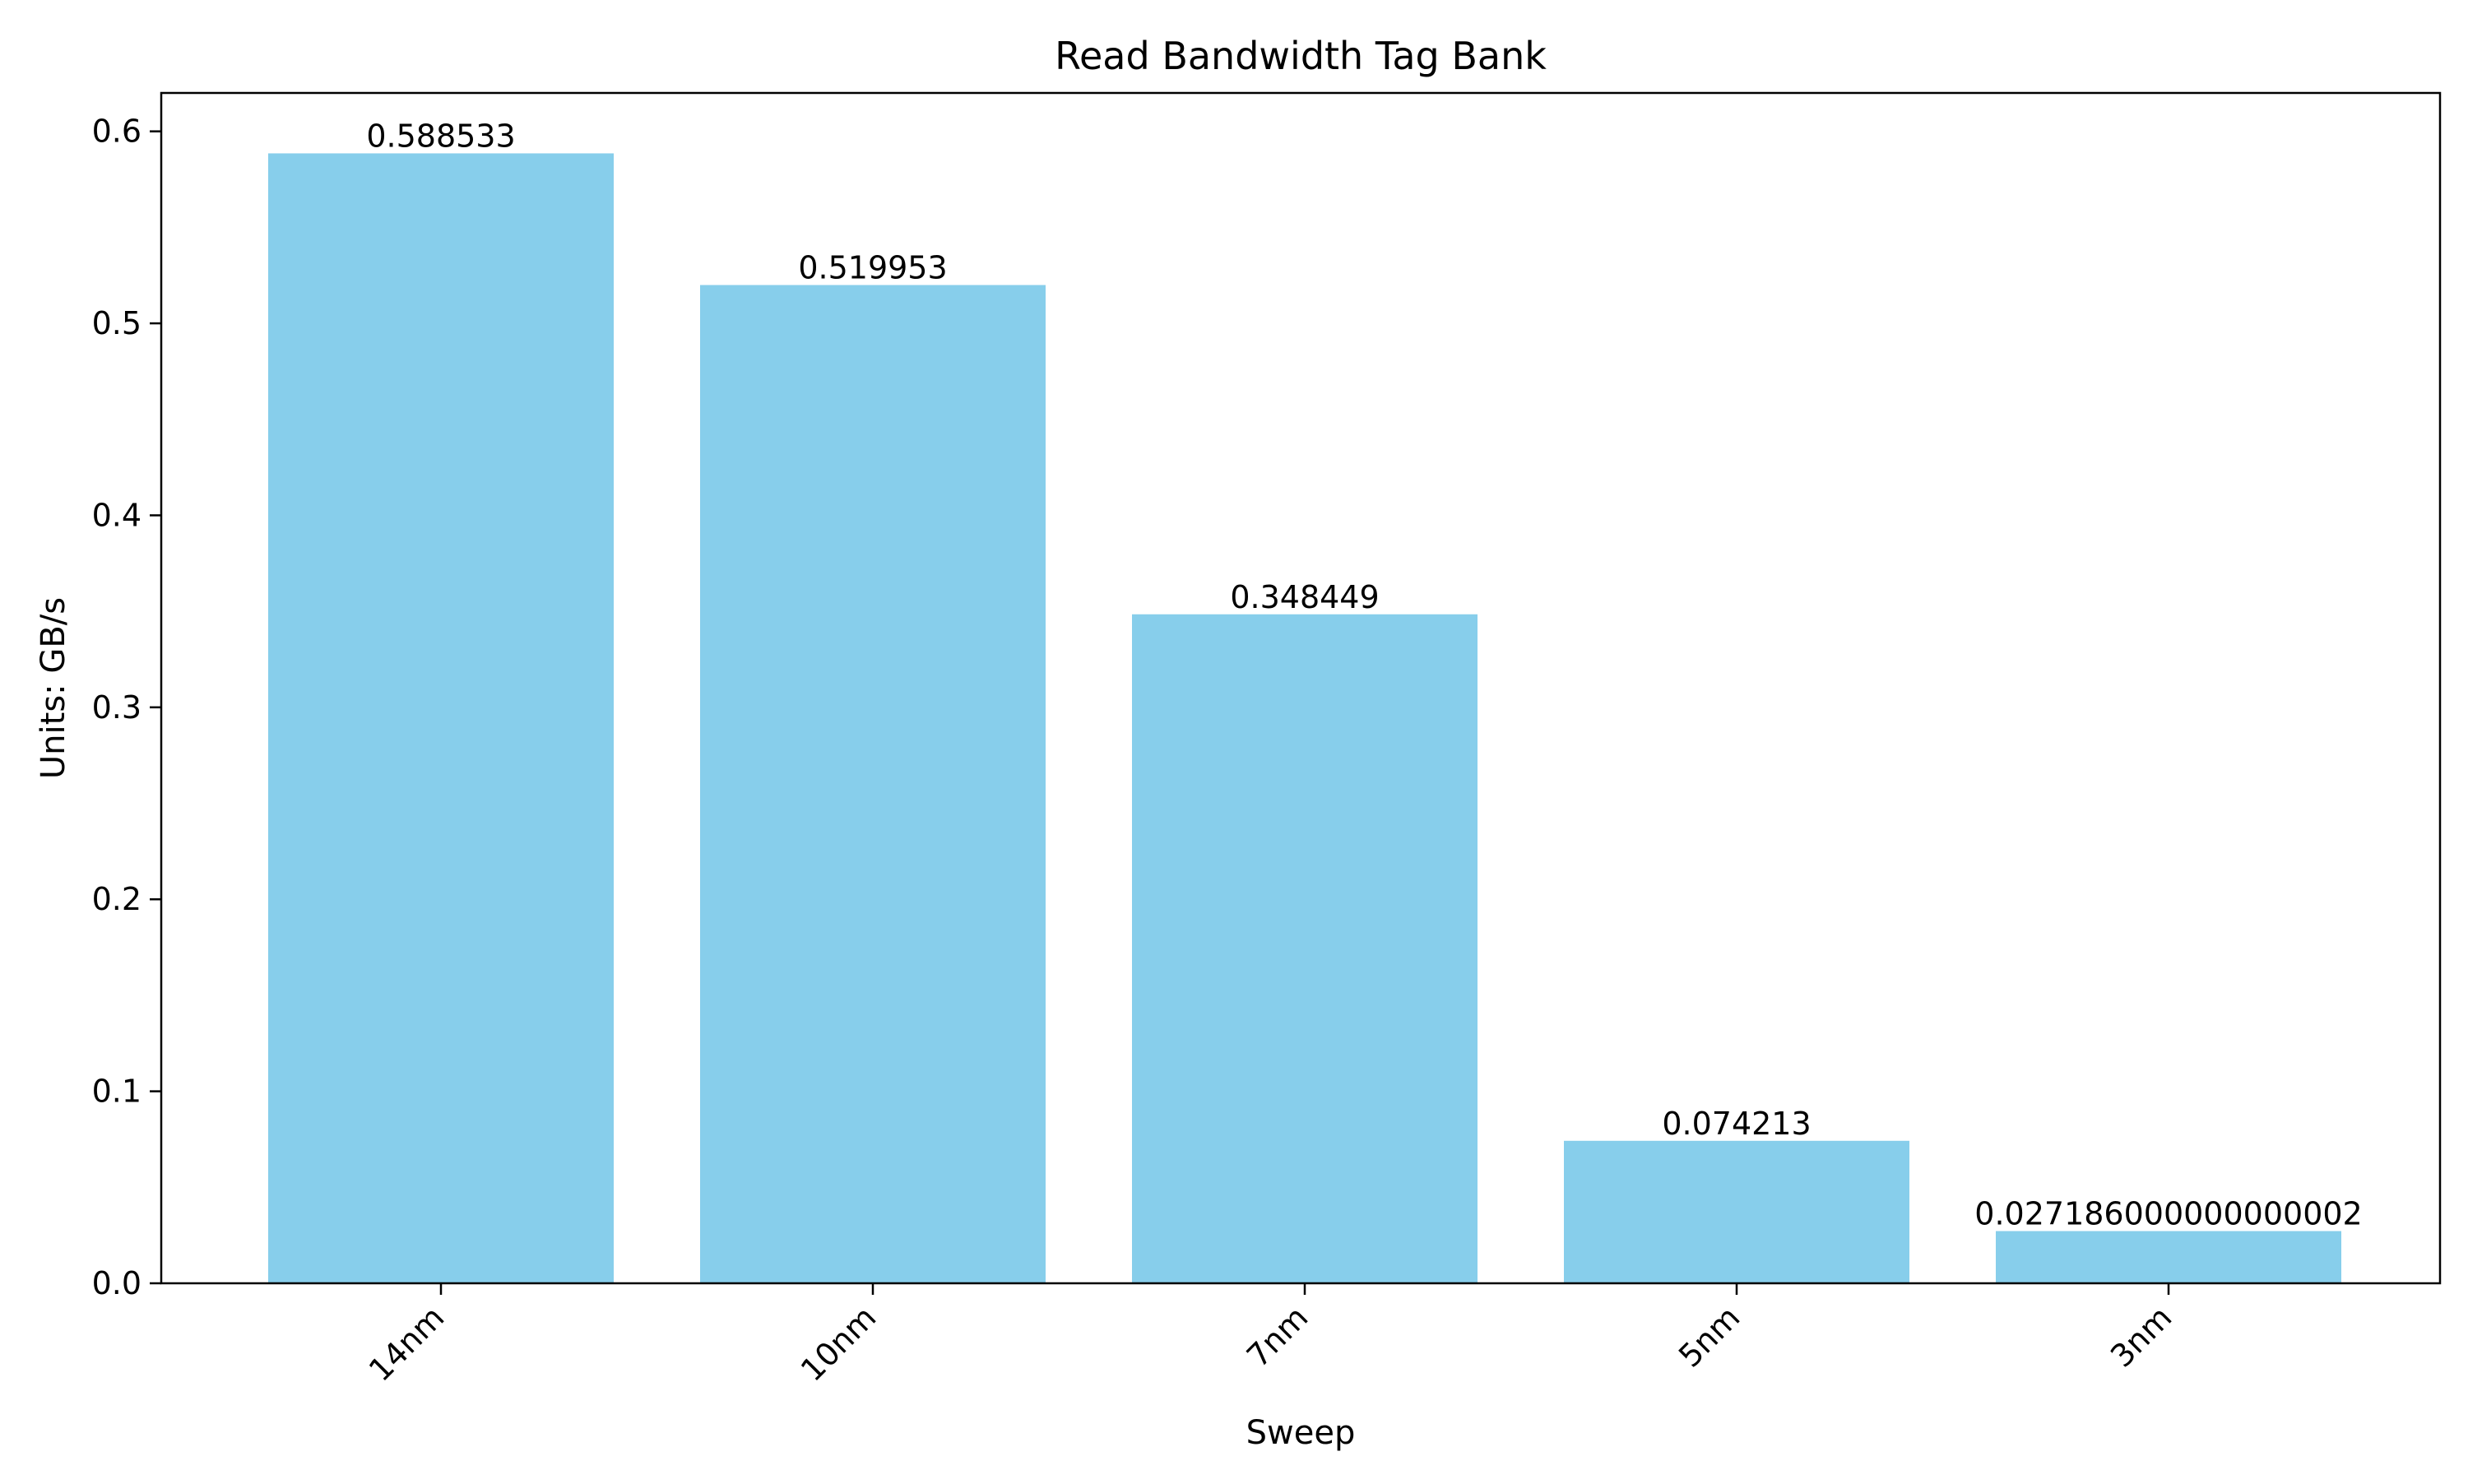 The image size is (2468, 1484). Describe the element at coordinates (116, 132) in the screenshot. I see `y-tick-label-6: 0.6` at that location.